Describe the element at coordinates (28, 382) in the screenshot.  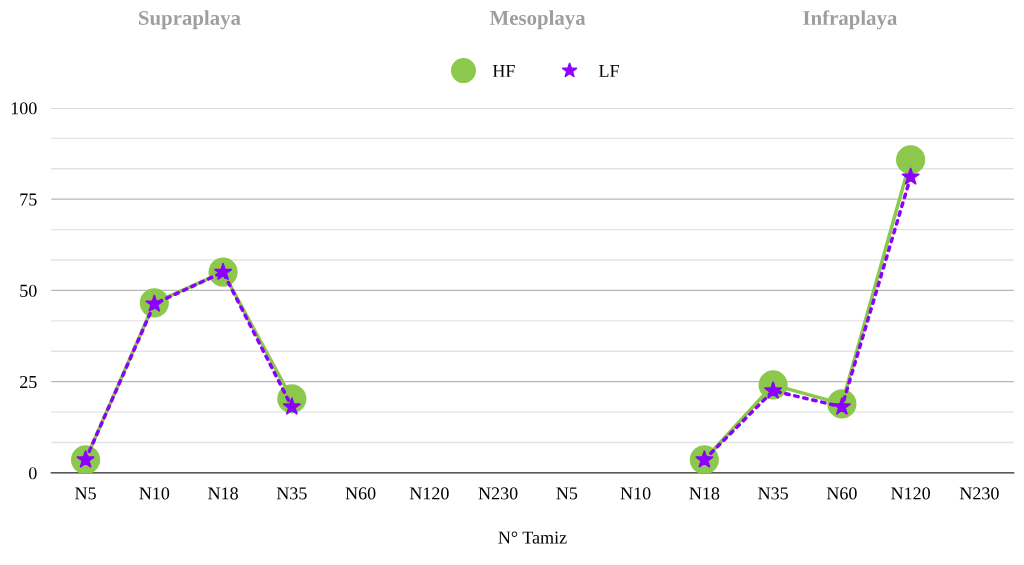
I see `y-tick-label: 25` at that location.